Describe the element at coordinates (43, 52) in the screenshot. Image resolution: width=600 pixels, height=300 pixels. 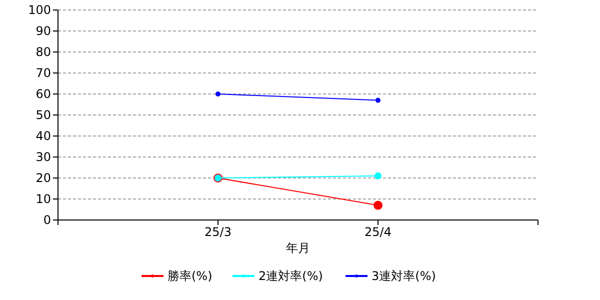
I see `y-tick-label: 80` at that location.